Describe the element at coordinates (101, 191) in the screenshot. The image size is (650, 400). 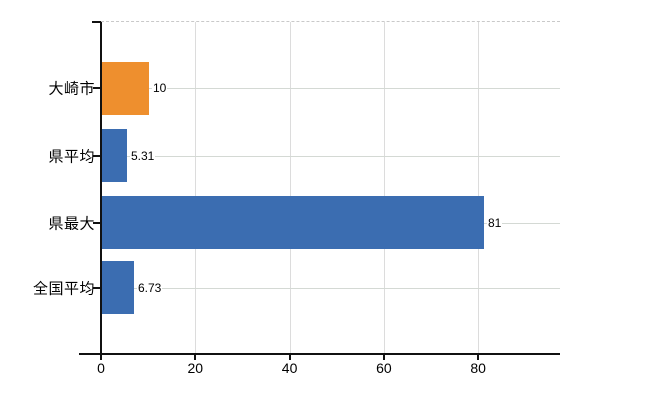
I see `y-axis-line` at that location.